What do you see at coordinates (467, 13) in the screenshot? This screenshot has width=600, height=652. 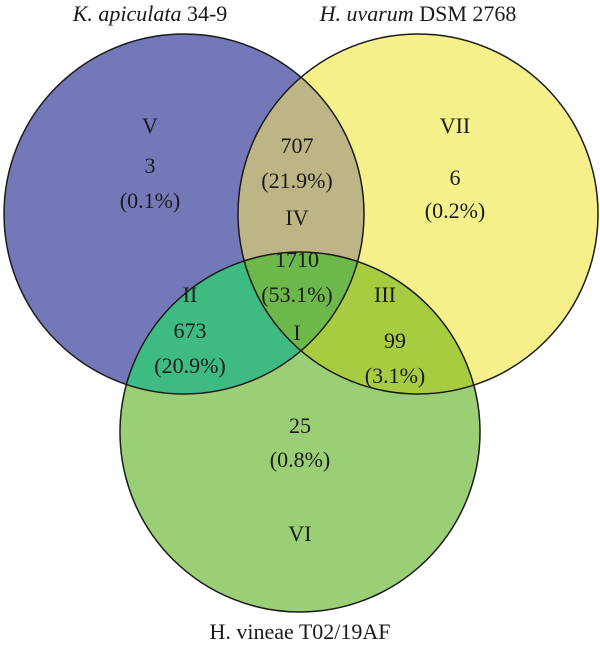 I see `set-label-plain: DSM 2768` at bounding box center [467, 13].